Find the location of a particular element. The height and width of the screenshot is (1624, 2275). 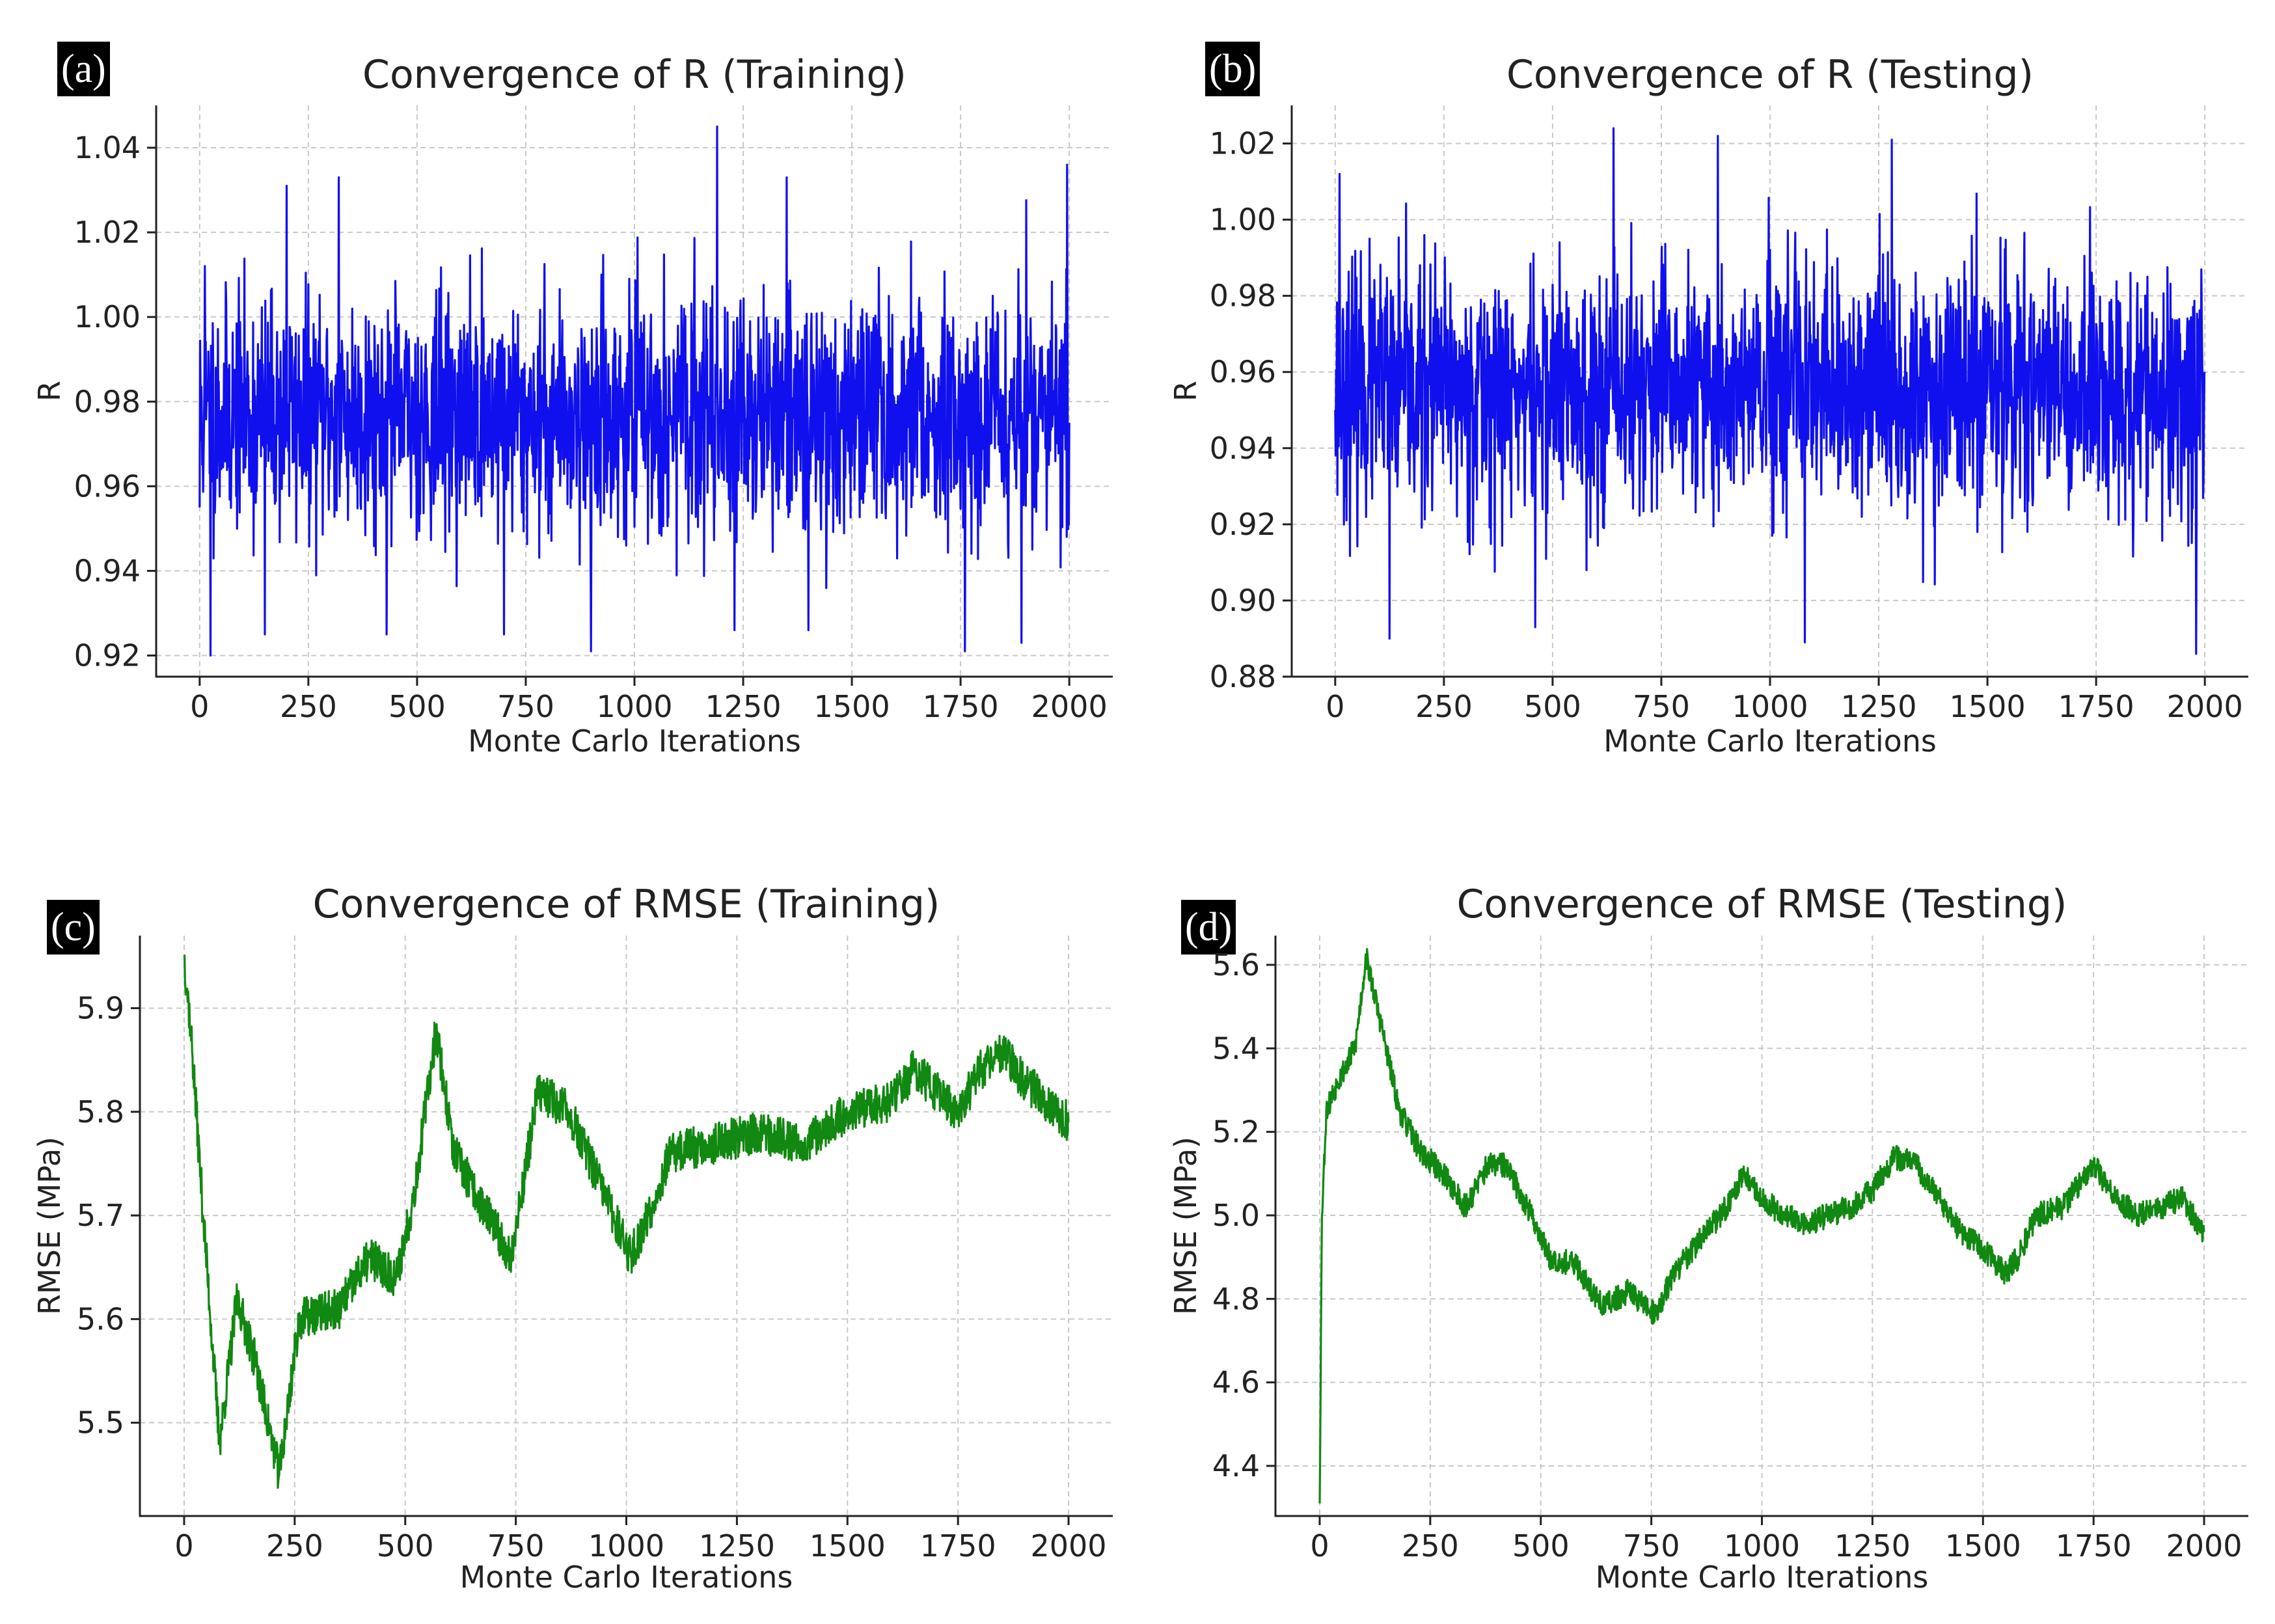

panel-label-c: (c) is located at coordinates (73, 927).